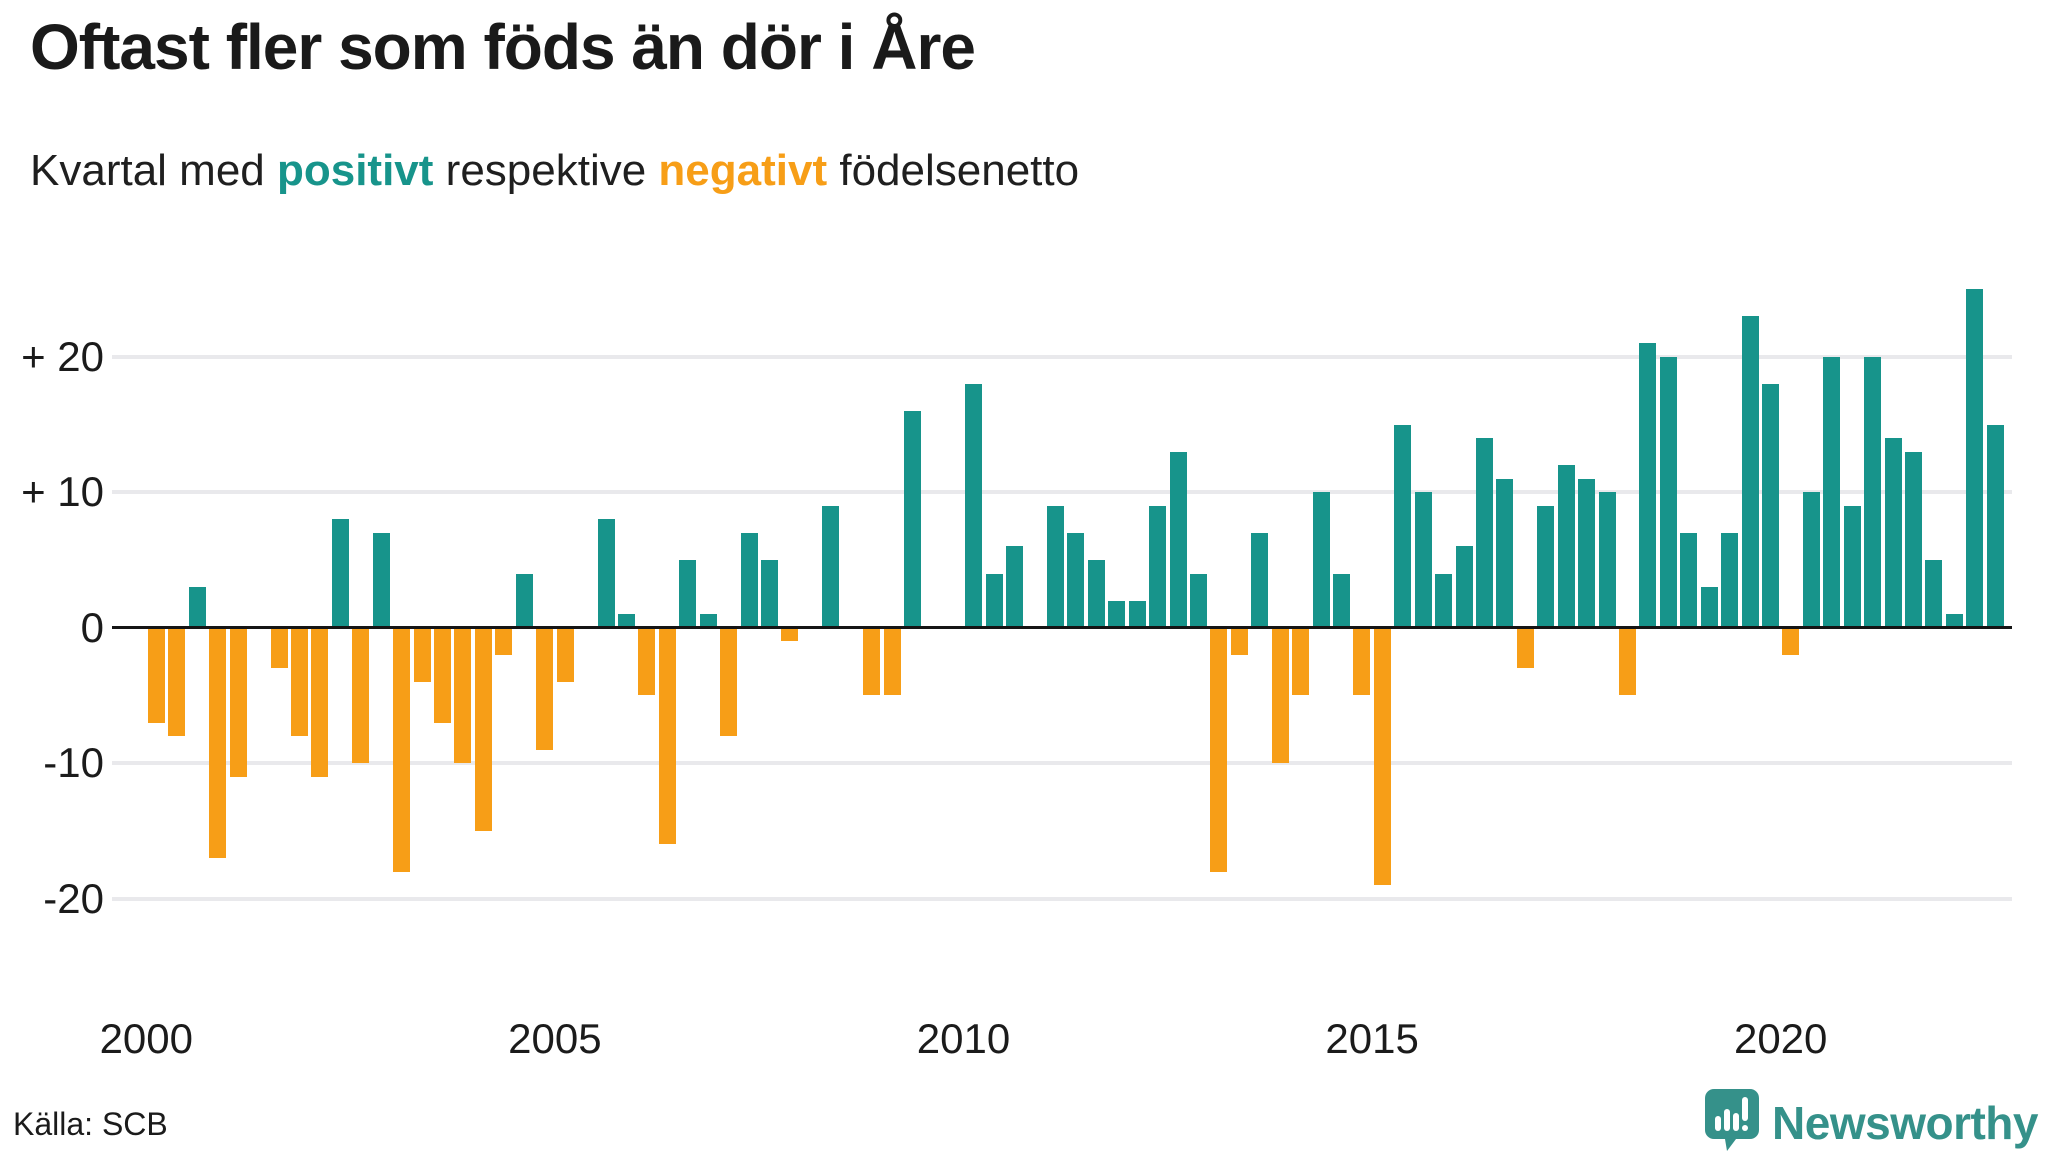 The height and width of the screenshot is (1152, 2048). What do you see at coordinates (1239, 641) in the screenshot?
I see `bar-2013Q2` at bounding box center [1239, 641].